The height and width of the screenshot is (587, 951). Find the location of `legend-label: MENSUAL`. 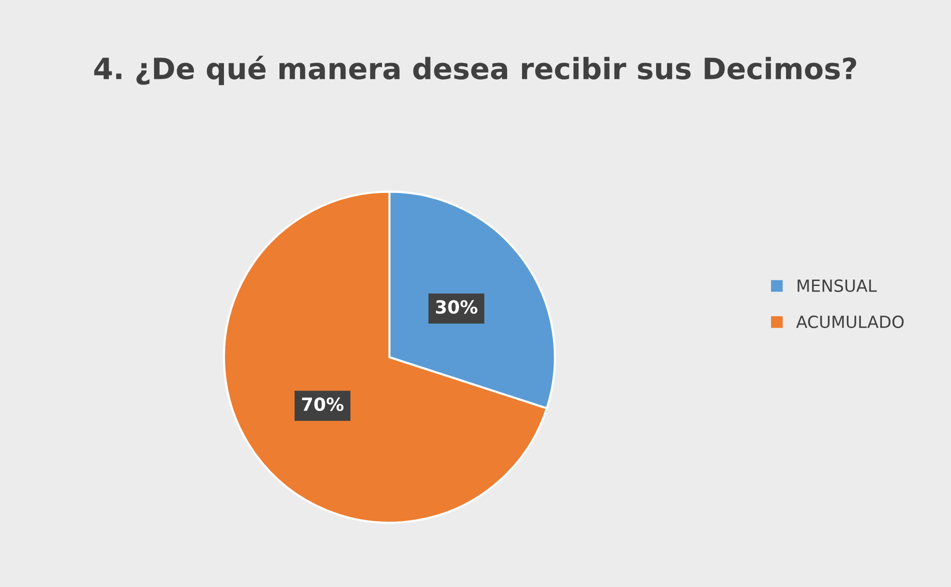

legend-label: MENSUAL is located at coordinates (837, 285).